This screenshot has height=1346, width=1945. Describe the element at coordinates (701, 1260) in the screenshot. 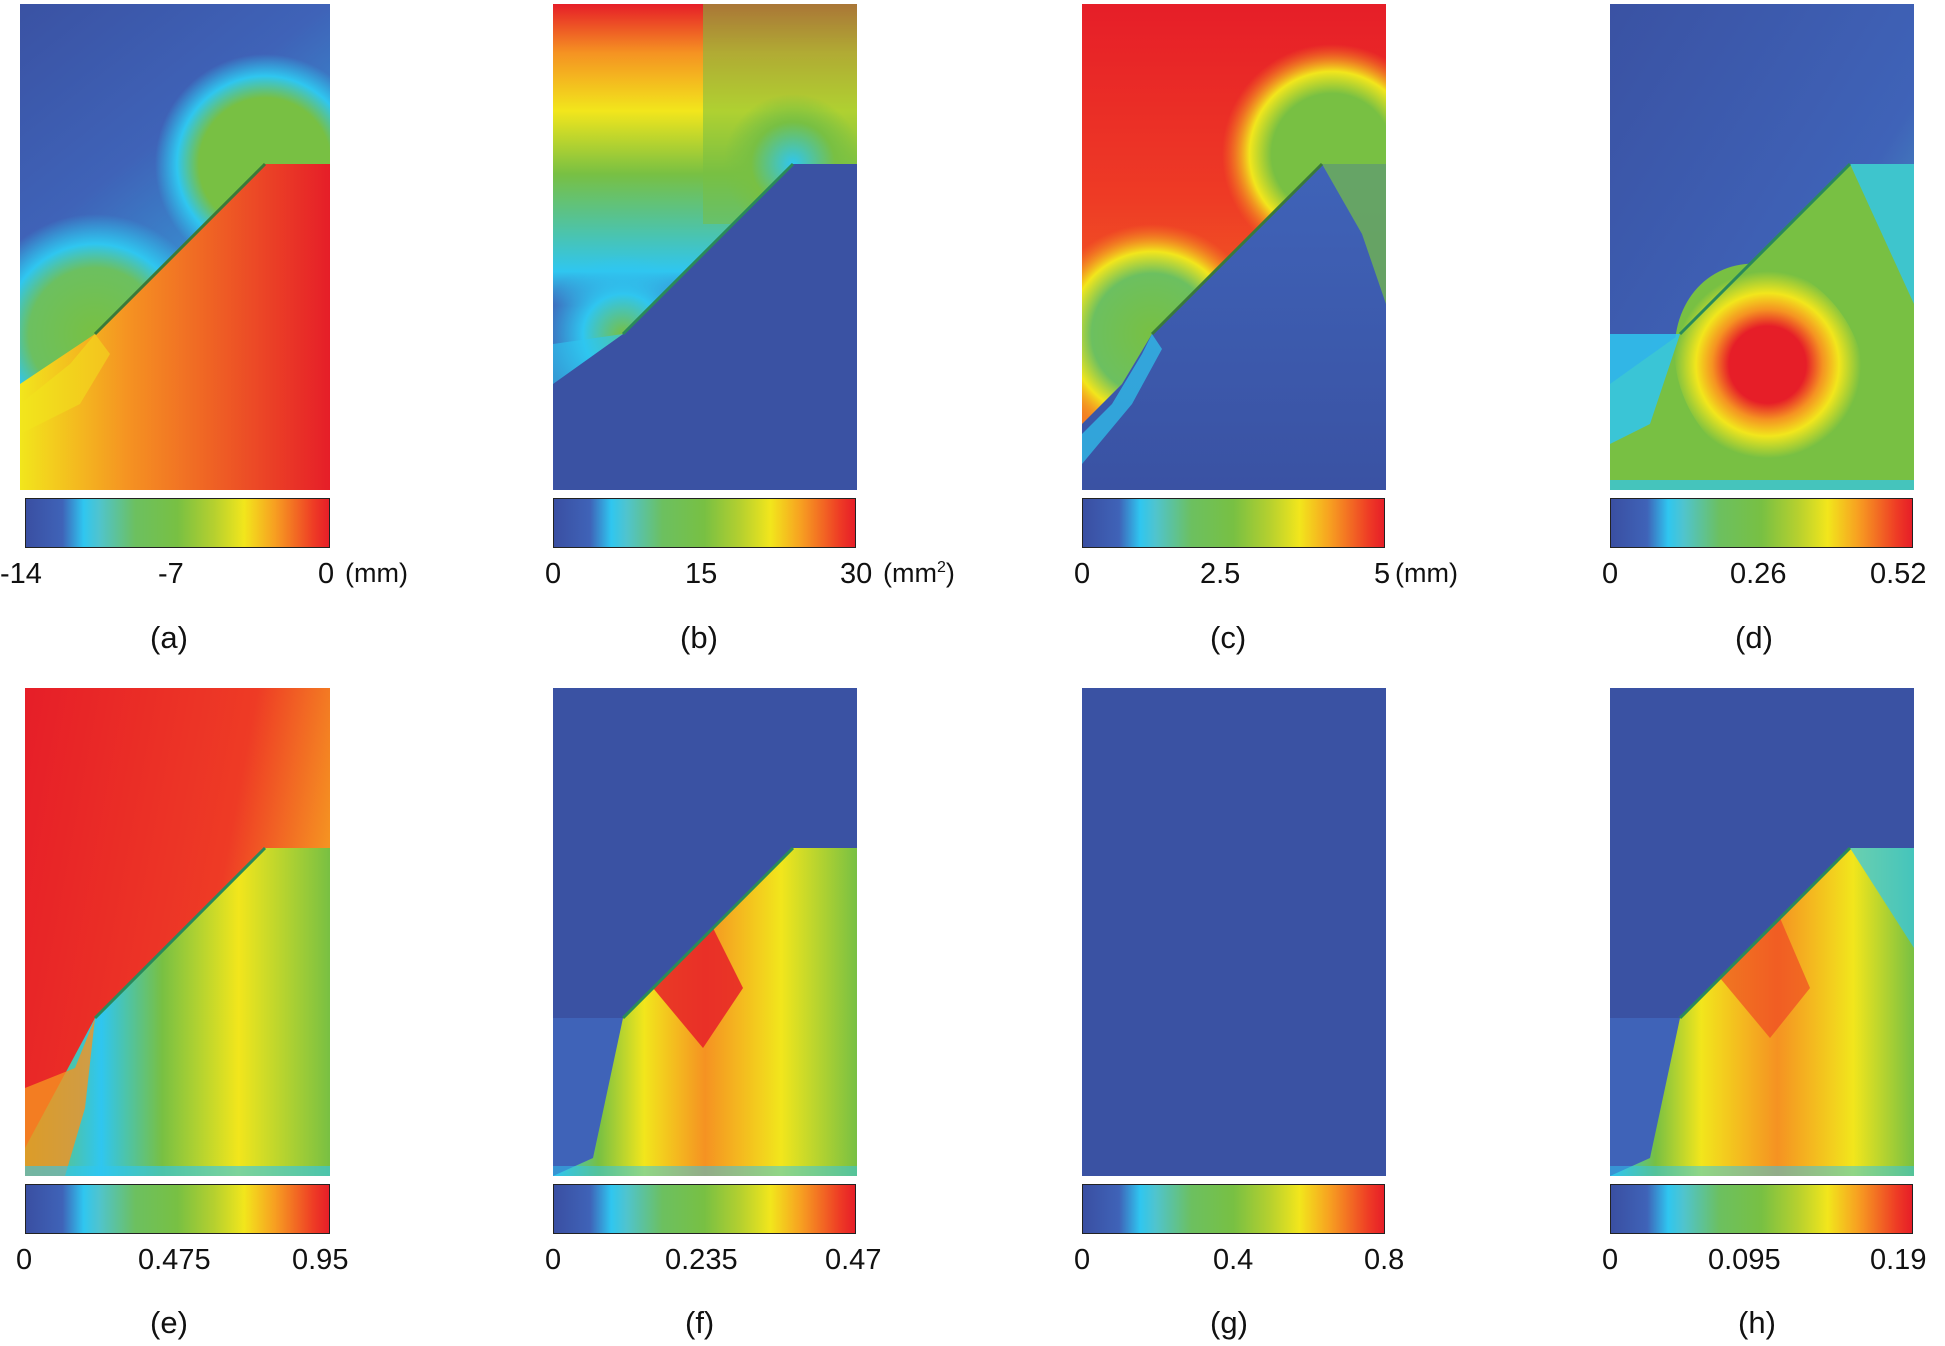

I see `colorbar-mid-f: 0.235` at that location.